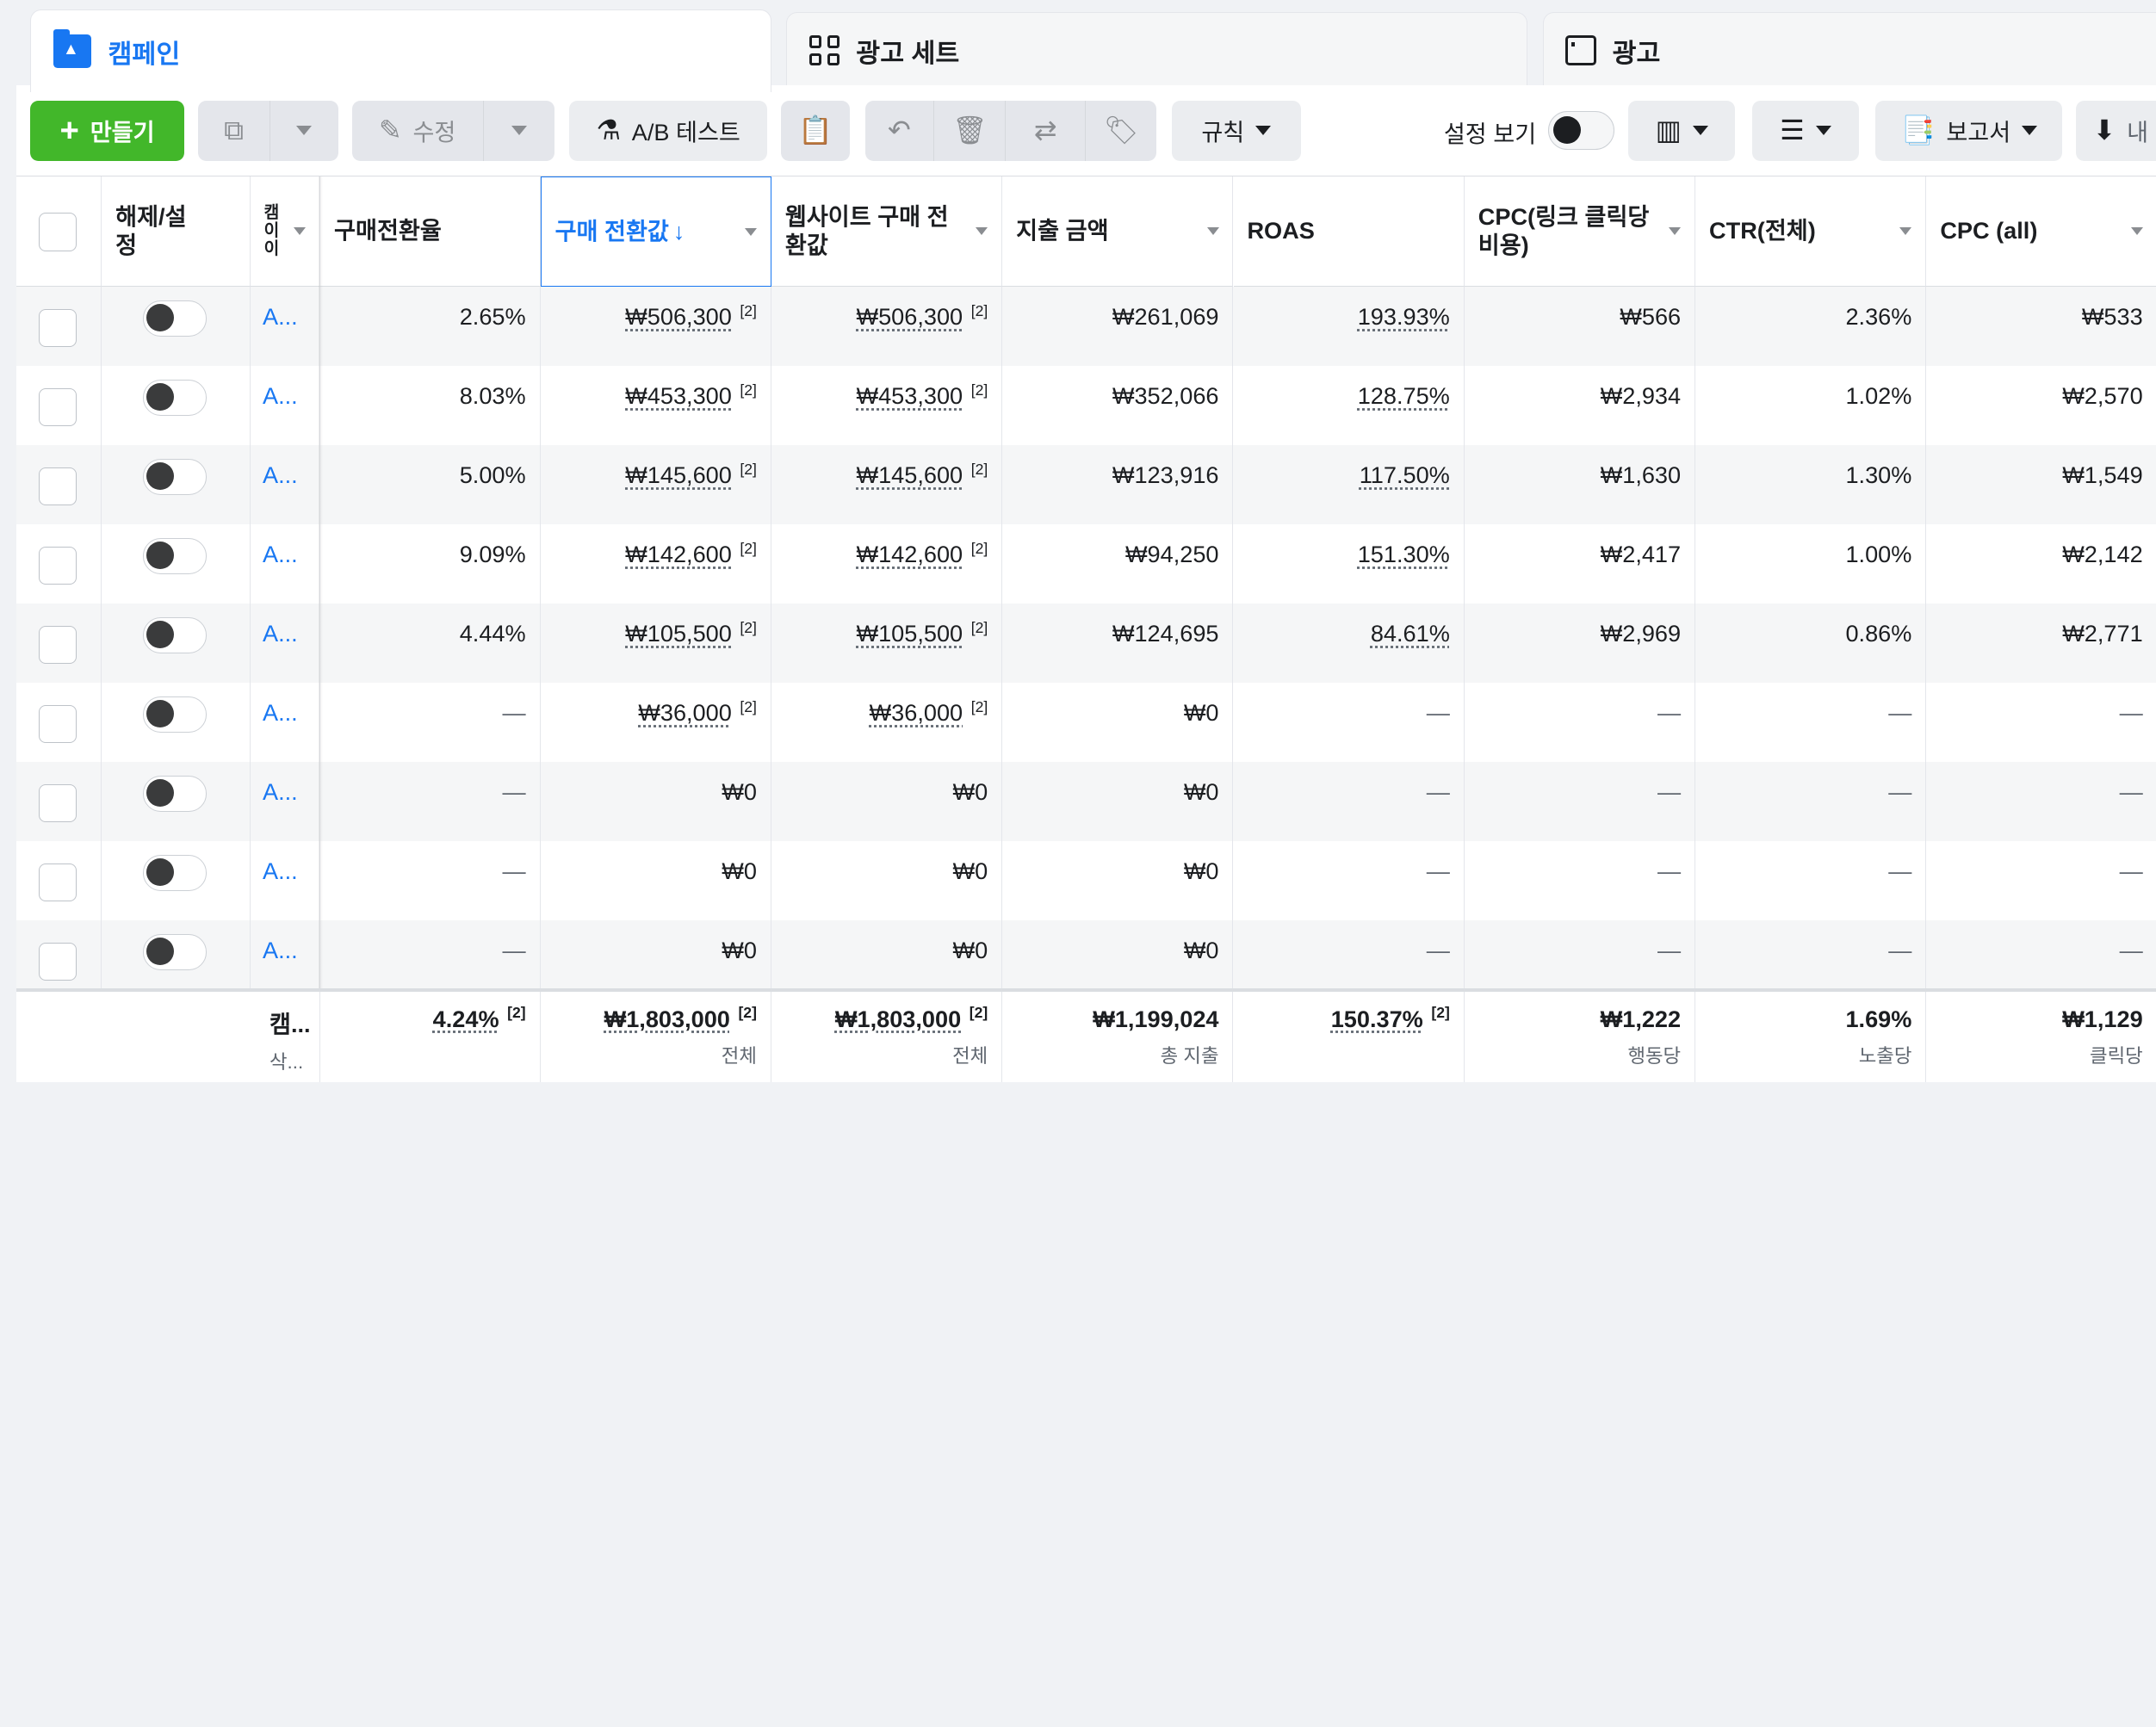  I want to click on header-toggle: 해제/설 정, so click(176, 232).